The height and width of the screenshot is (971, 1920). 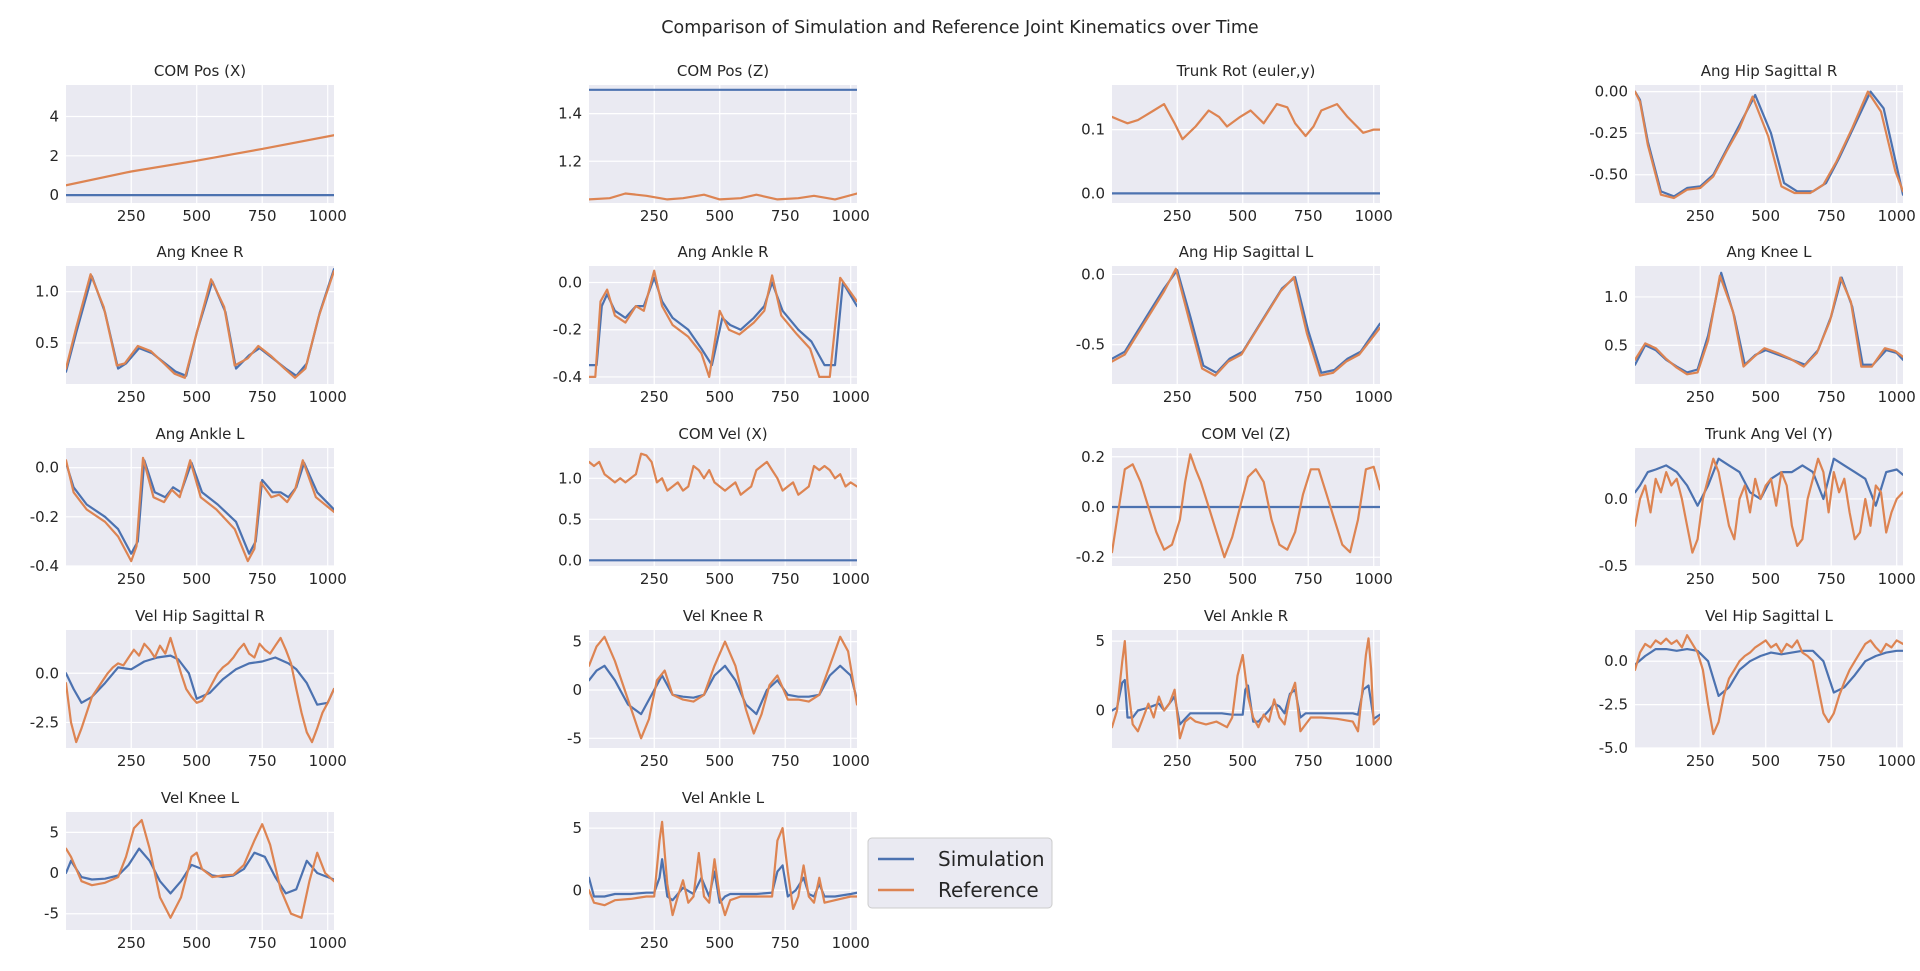 What do you see at coordinates (1093, 130) in the screenshot?
I see `y-tick-label: 0.1` at bounding box center [1093, 130].